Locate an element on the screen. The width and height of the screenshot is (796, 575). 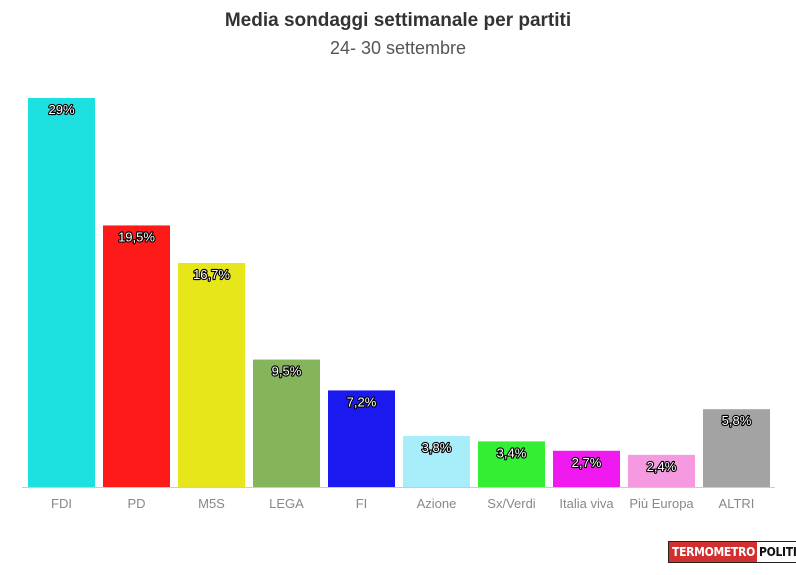
x-tick-label-7: Italia viva is located at coordinates (586, 503).